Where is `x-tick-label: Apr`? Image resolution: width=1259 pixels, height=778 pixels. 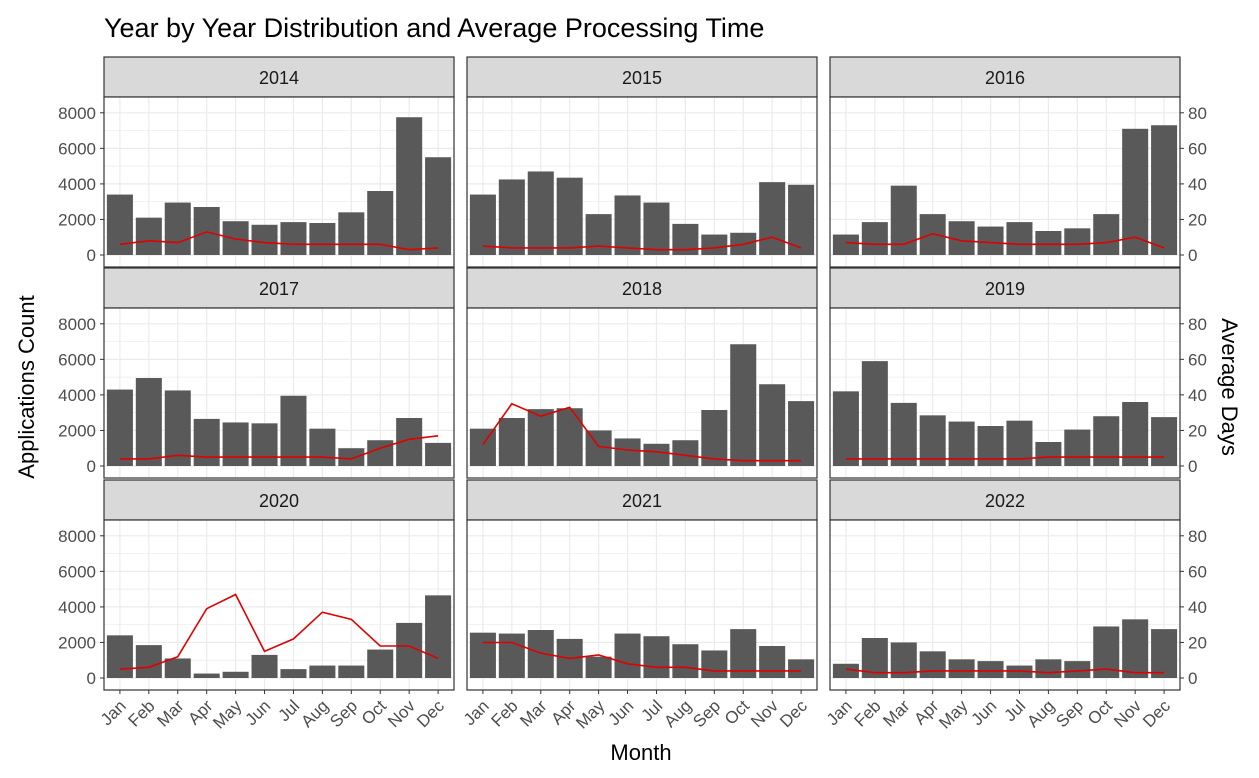
x-tick-label: Apr is located at coordinates (563, 712).